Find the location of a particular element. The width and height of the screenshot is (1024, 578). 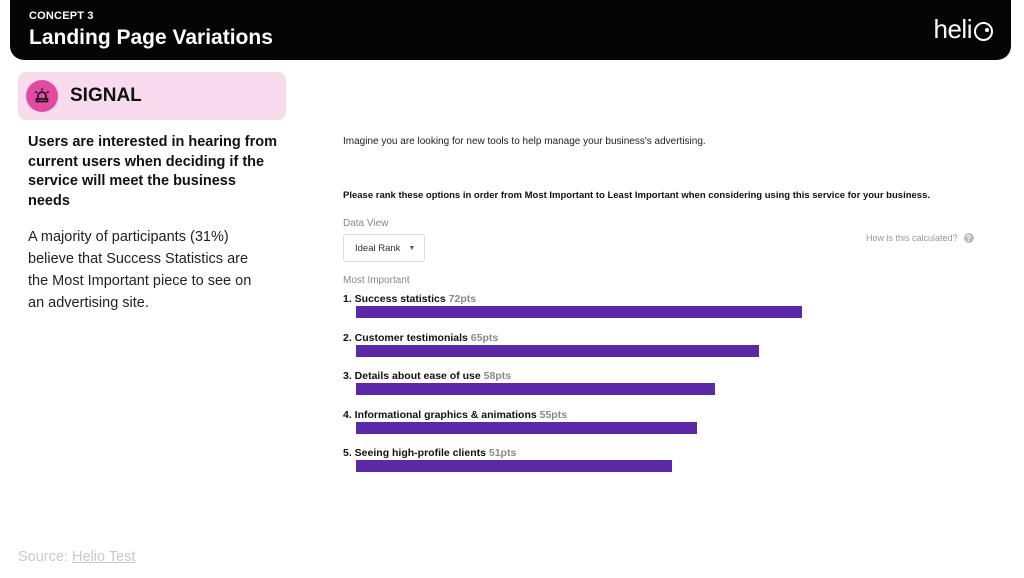

rank-category: 3. Details about ease of use is located at coordinates (413, 376).